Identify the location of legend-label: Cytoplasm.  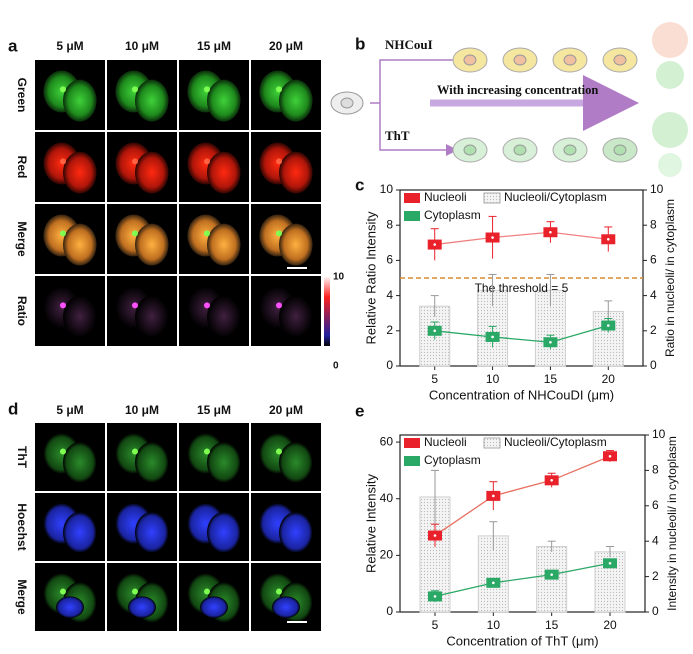
(452, 460).